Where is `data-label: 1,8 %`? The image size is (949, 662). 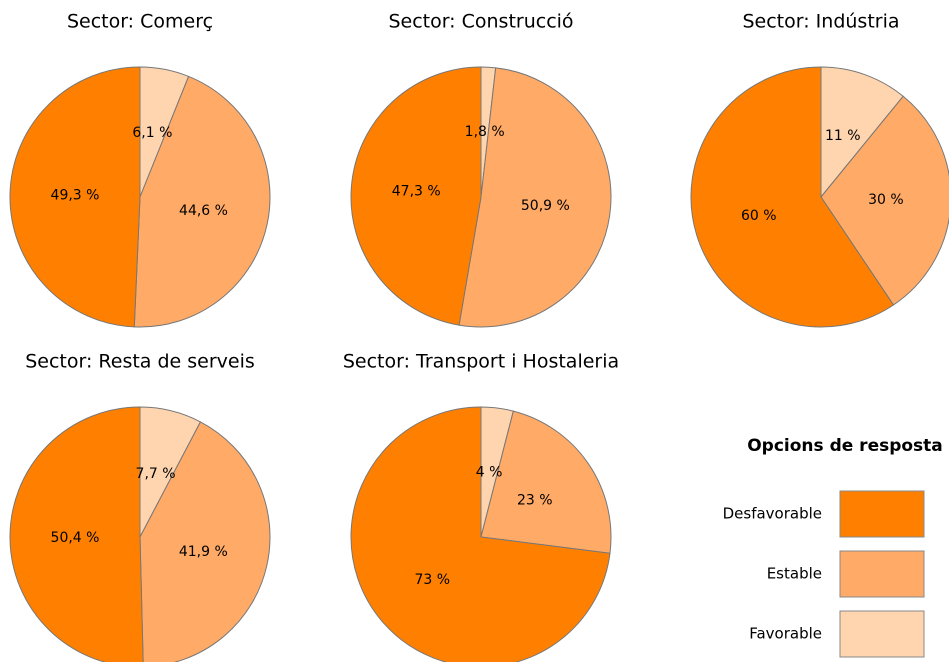 data-label: 1,8 % is located at coordinates (485, 132).